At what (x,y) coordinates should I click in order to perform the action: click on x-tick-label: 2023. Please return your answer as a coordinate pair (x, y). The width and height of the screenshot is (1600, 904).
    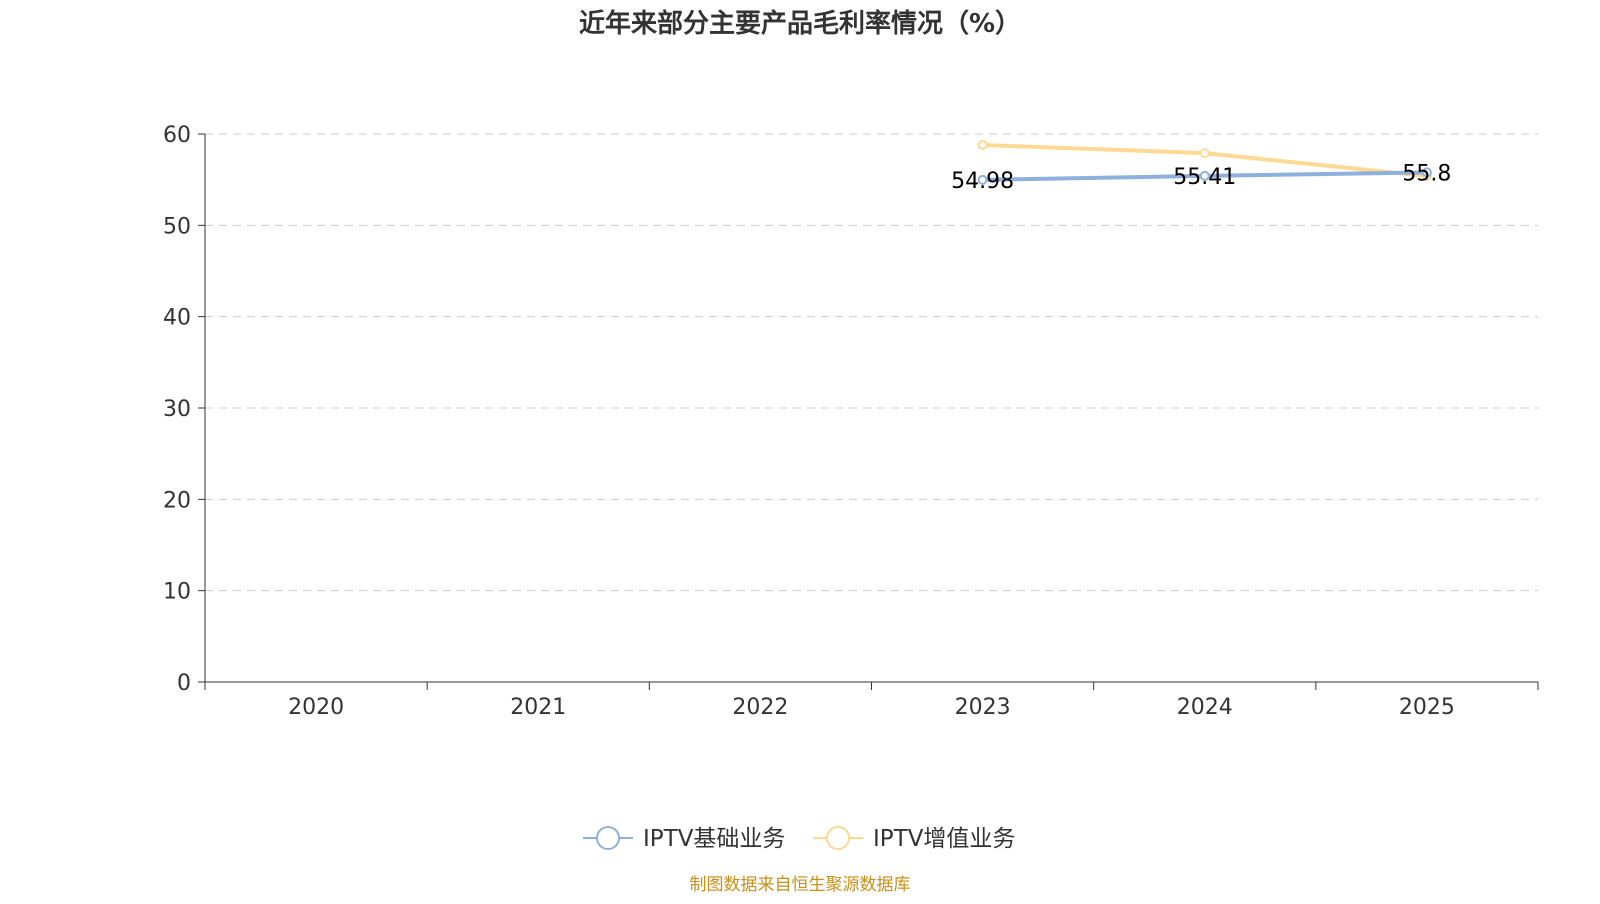
    Looking at the image, I should click on (983, 707).